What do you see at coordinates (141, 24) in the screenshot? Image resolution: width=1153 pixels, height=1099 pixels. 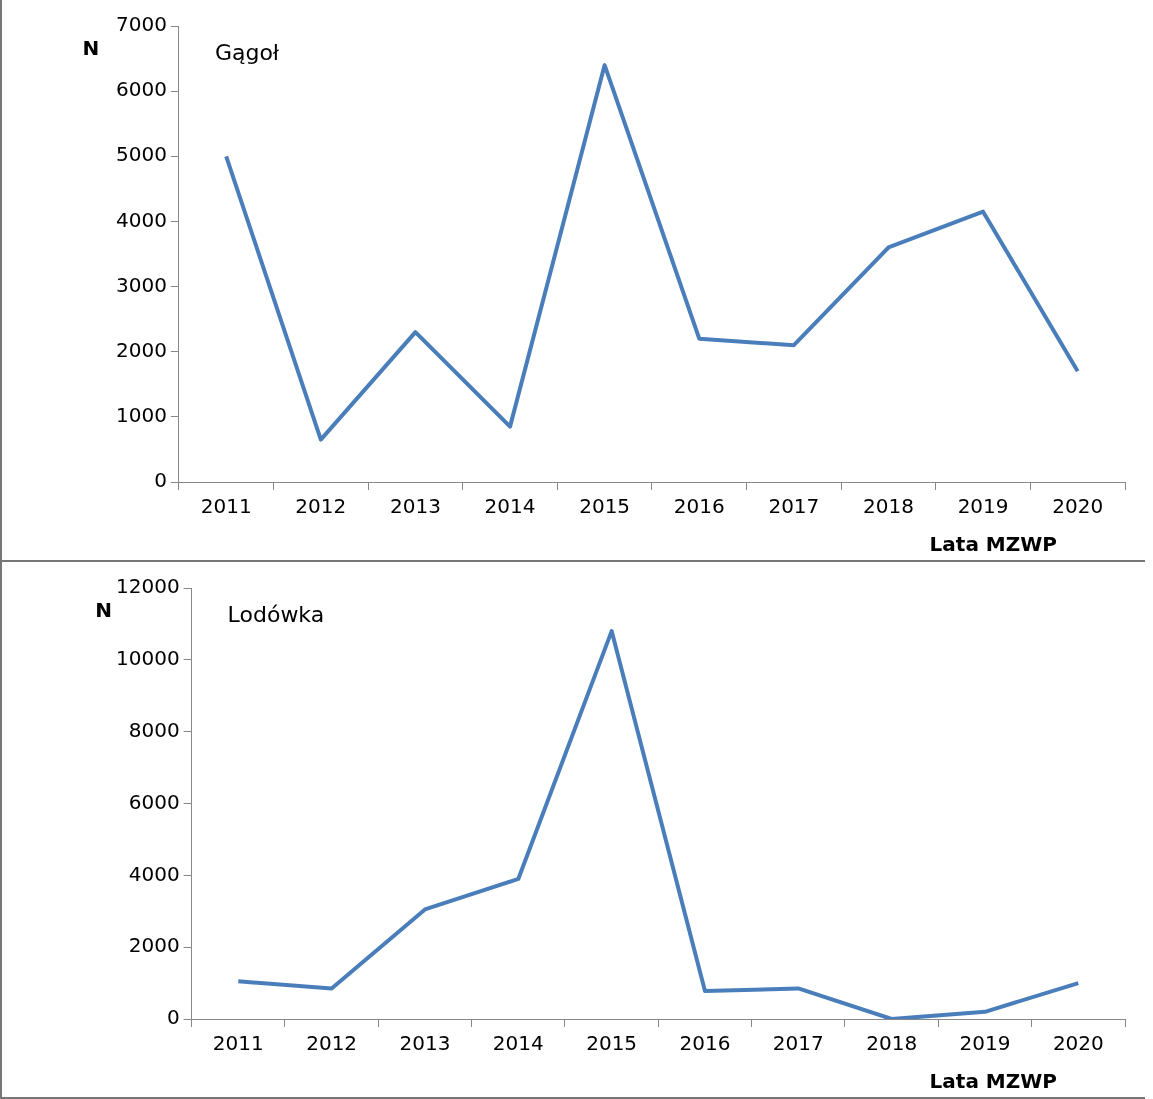 I see `y-tick-label: 7000` at bounding box center [141, 24].